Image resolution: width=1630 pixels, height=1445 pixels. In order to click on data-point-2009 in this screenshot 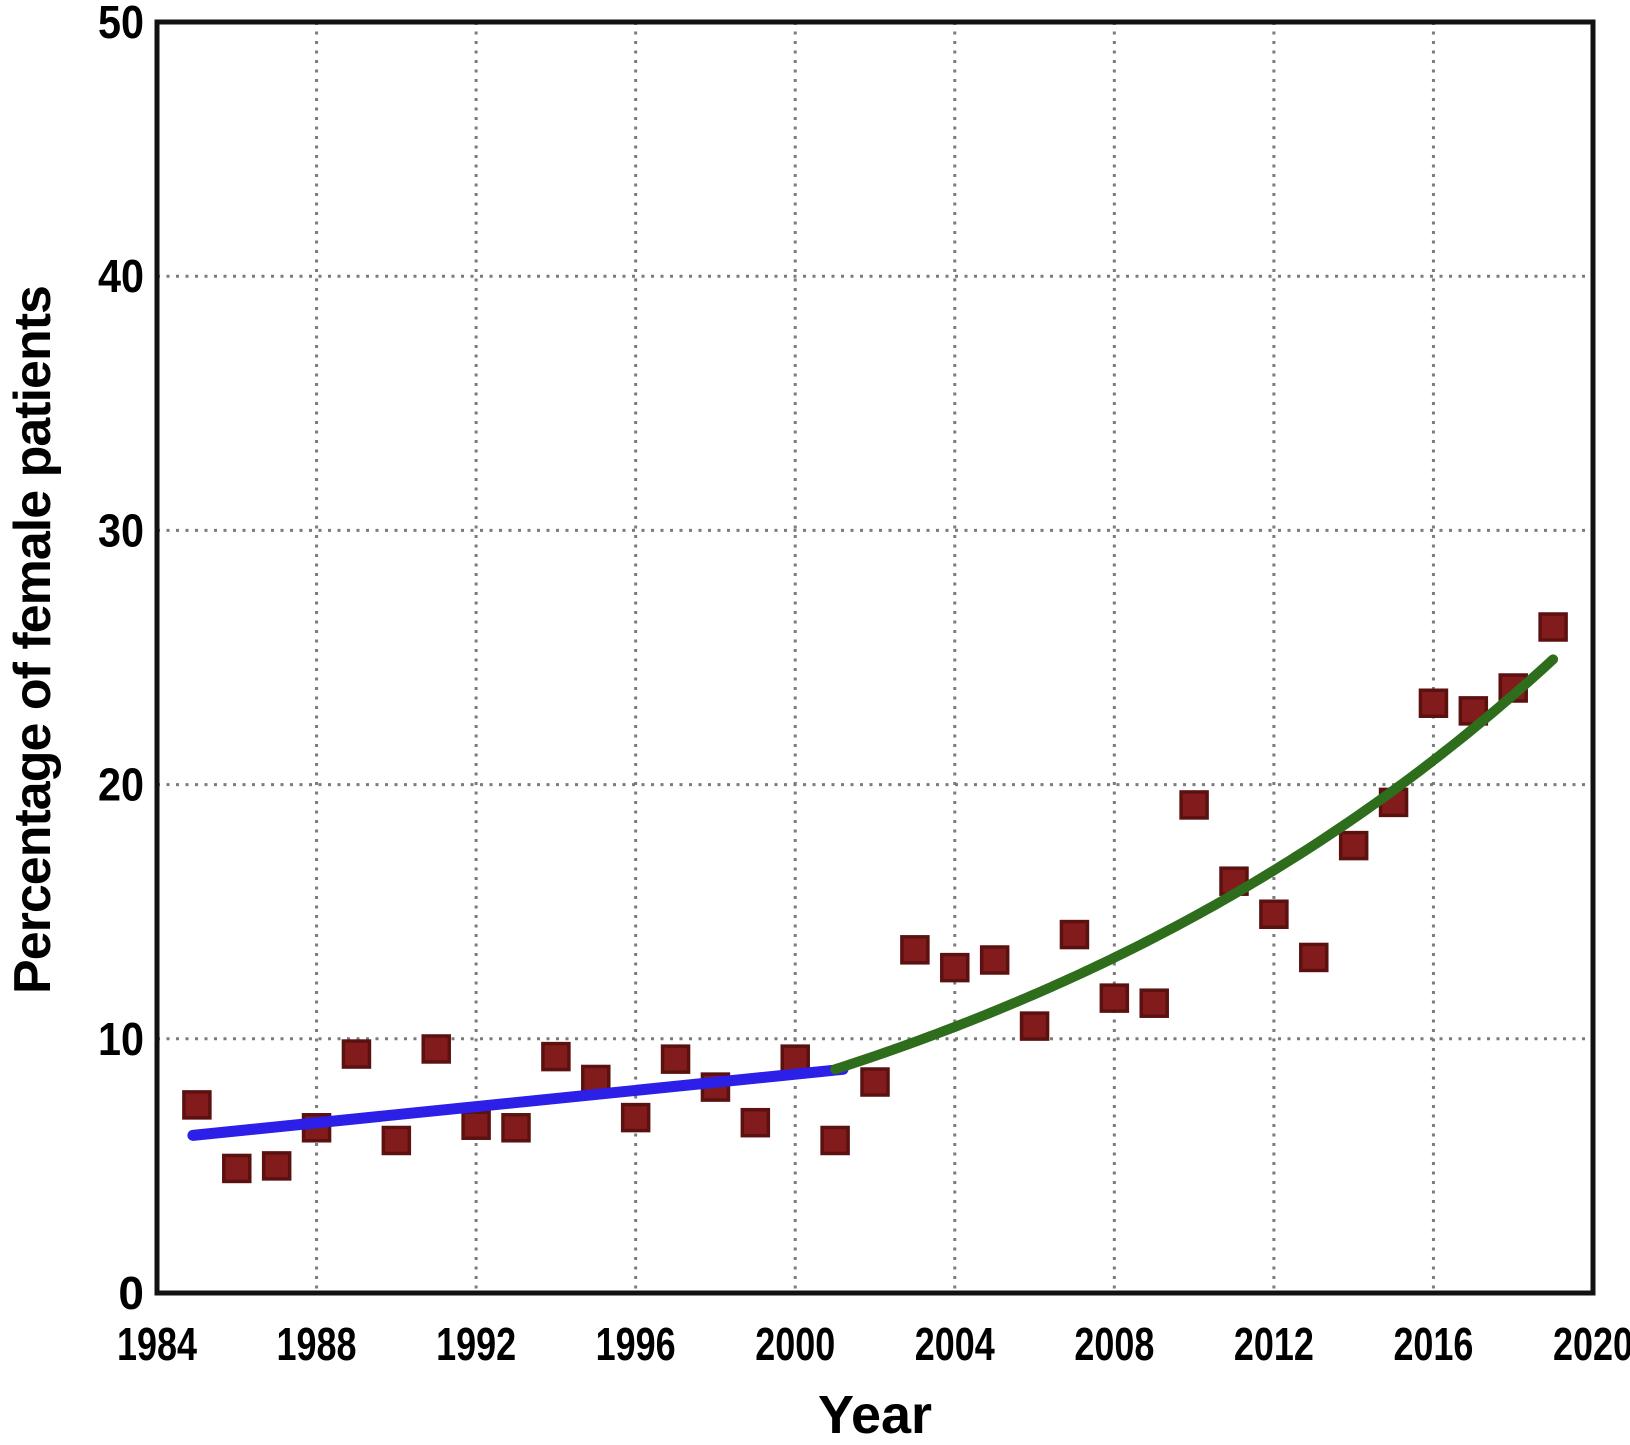, I will do `click(1154, 1003)`.